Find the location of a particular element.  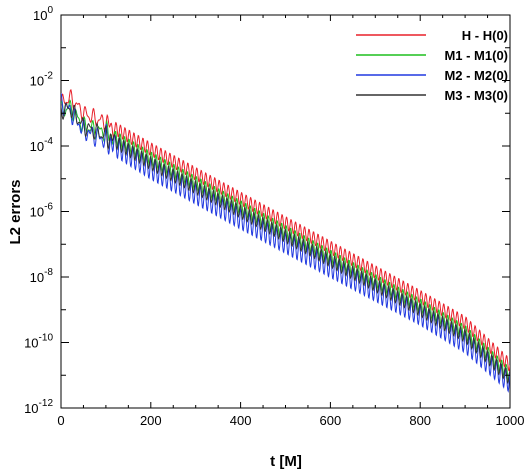

x-tick-label: 400 is located at coordinates (241, 420).